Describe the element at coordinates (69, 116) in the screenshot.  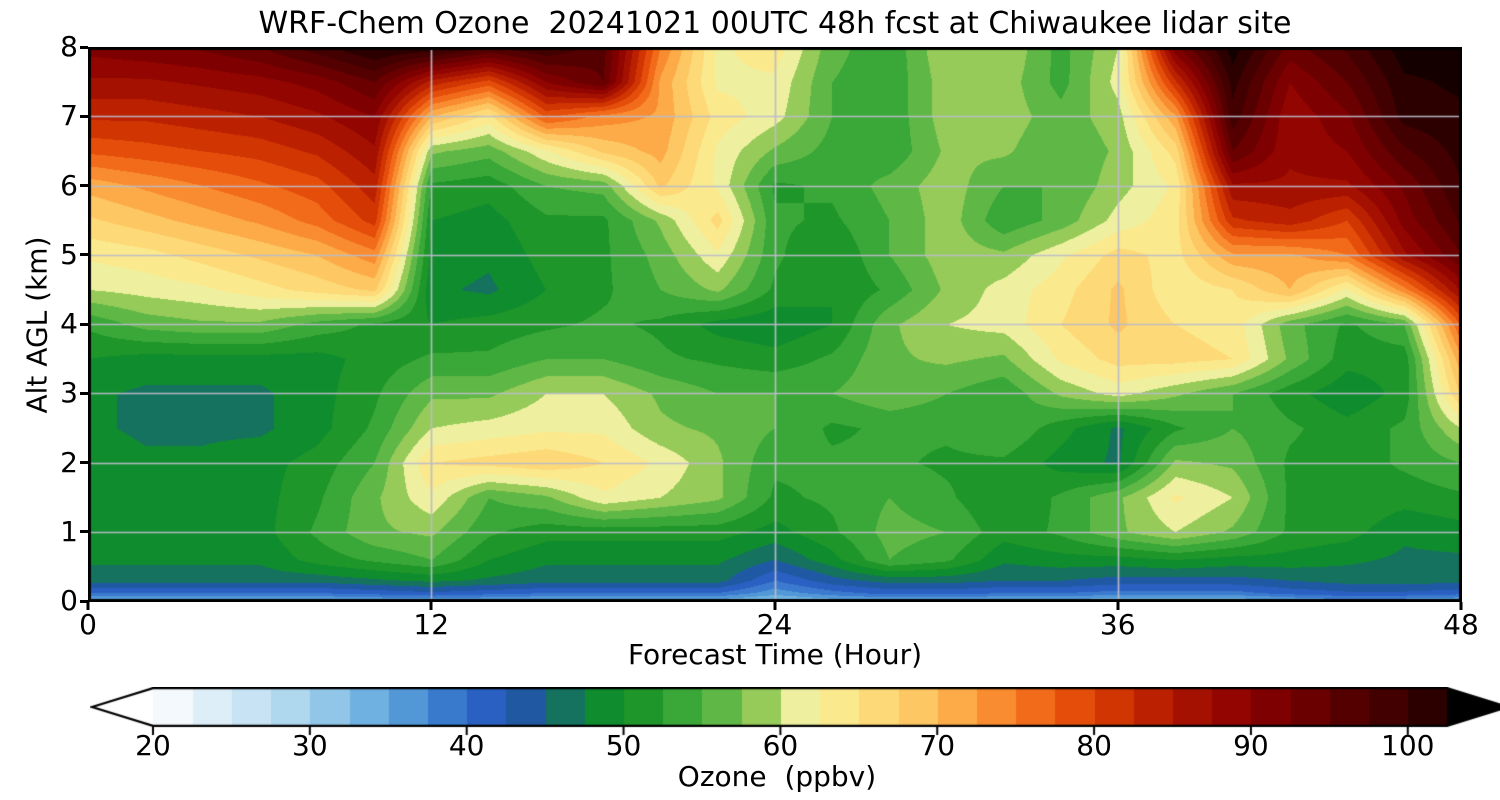
I see `y-tick-label: 7` at that location.